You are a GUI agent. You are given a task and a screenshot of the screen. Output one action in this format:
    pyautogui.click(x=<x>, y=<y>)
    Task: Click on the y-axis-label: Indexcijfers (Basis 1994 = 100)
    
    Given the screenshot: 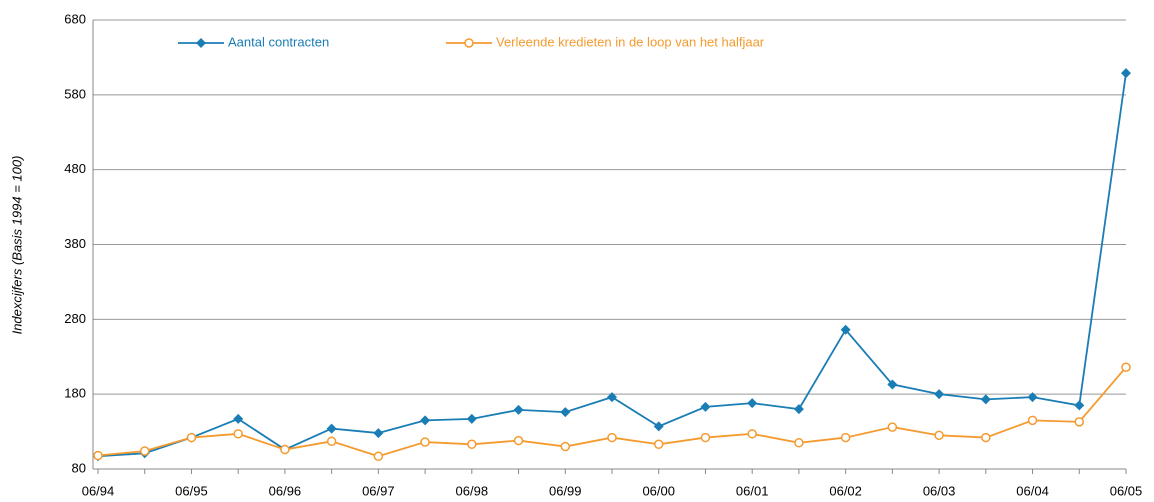 What is the action you would take?
    pyautogui.click(x=16, y=245)
    